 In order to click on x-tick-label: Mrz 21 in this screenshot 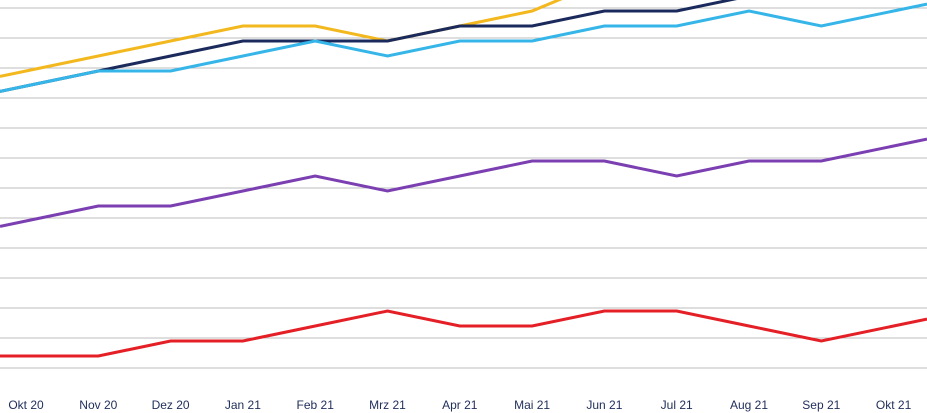, I will do `click(387, 405)`.